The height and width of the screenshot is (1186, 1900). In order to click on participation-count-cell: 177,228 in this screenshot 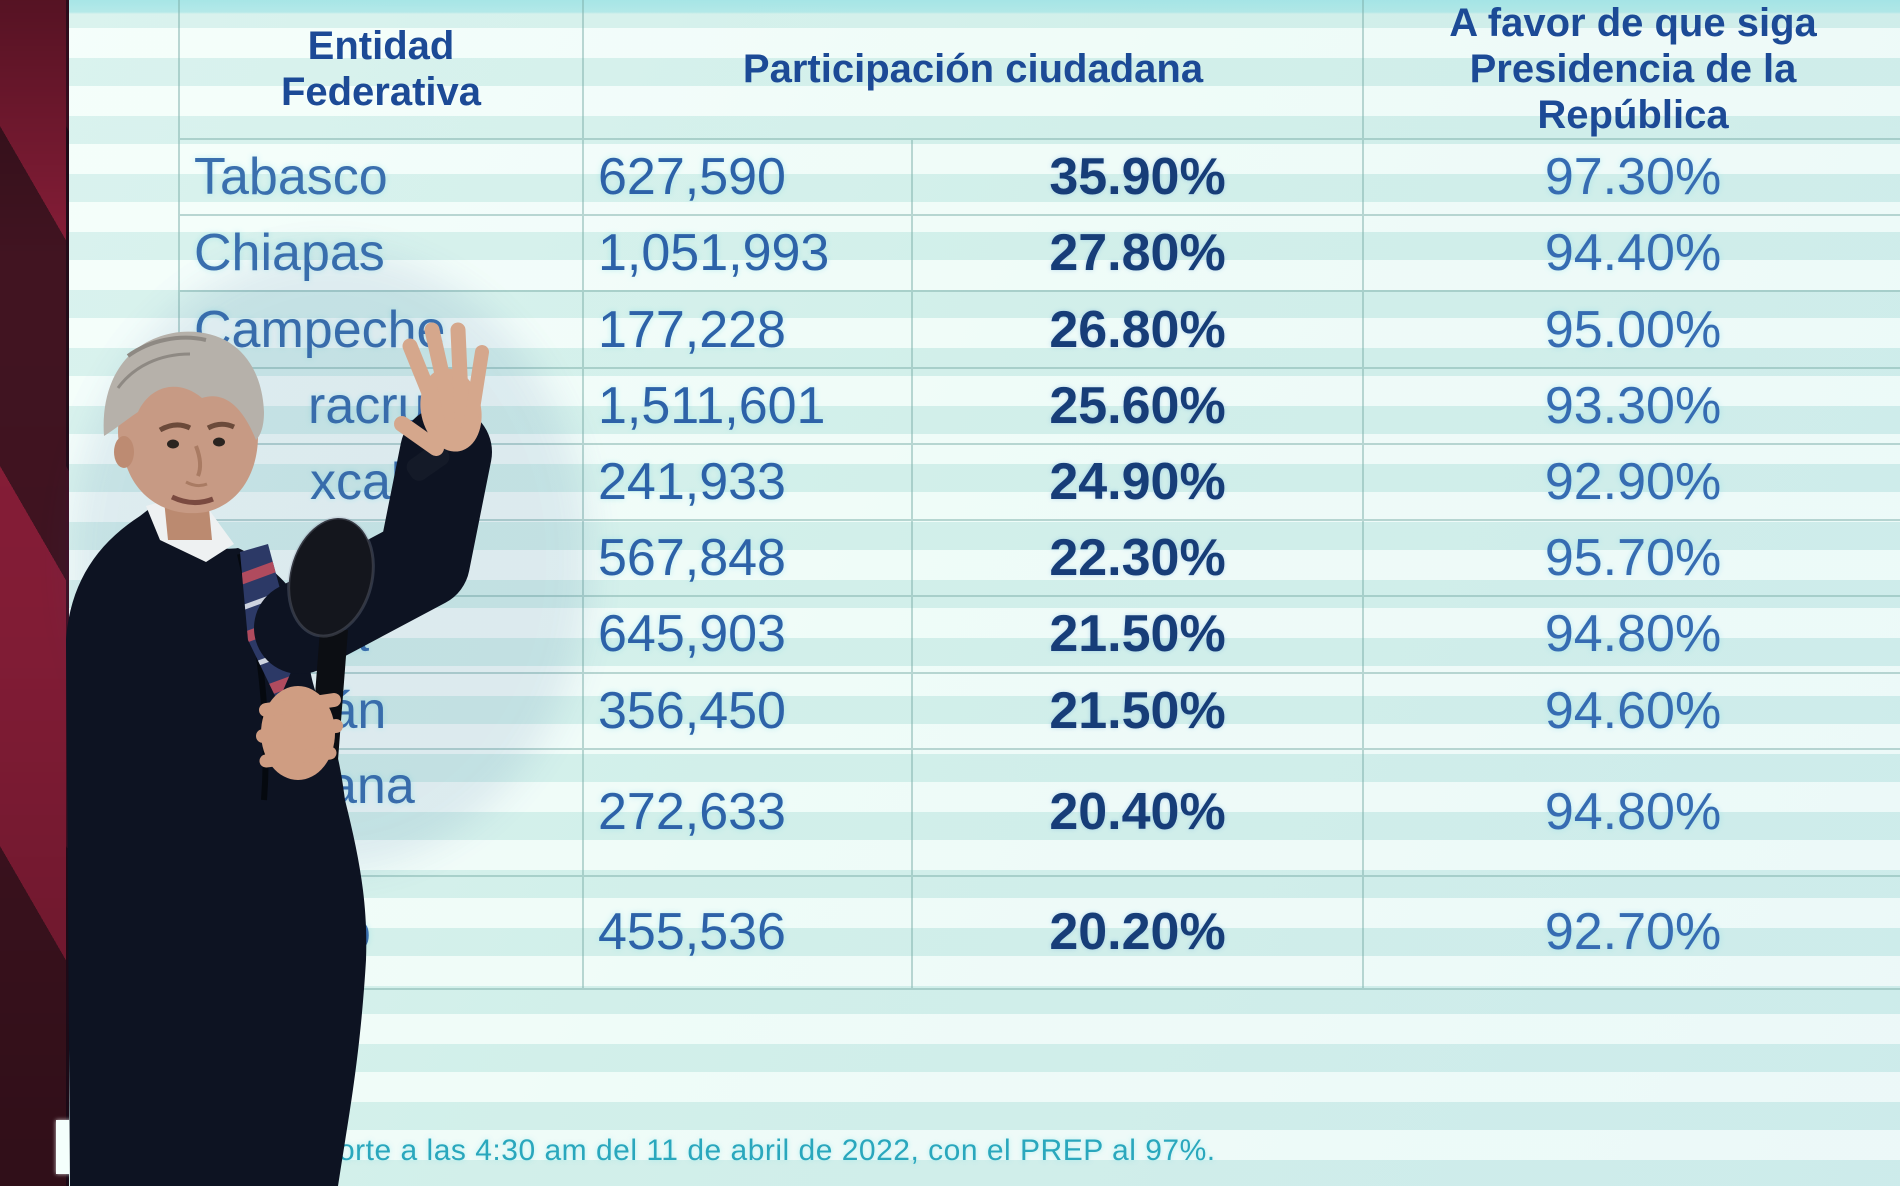, I will do `click(746, 329)`.